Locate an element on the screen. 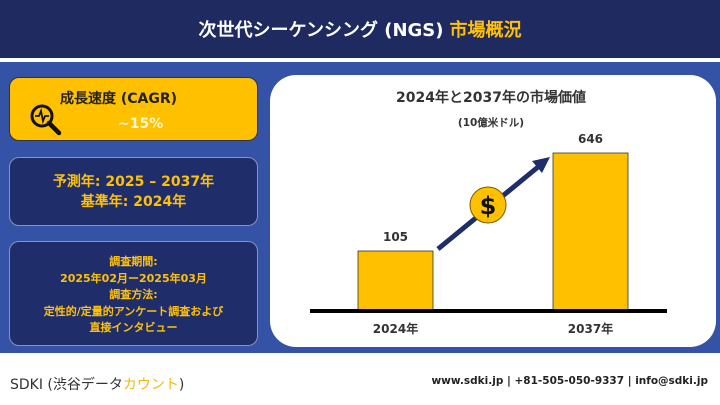 This screenshot has width=720, height=405. survey-method-2: 直接インタビュー is located at coordinates (133, 327).